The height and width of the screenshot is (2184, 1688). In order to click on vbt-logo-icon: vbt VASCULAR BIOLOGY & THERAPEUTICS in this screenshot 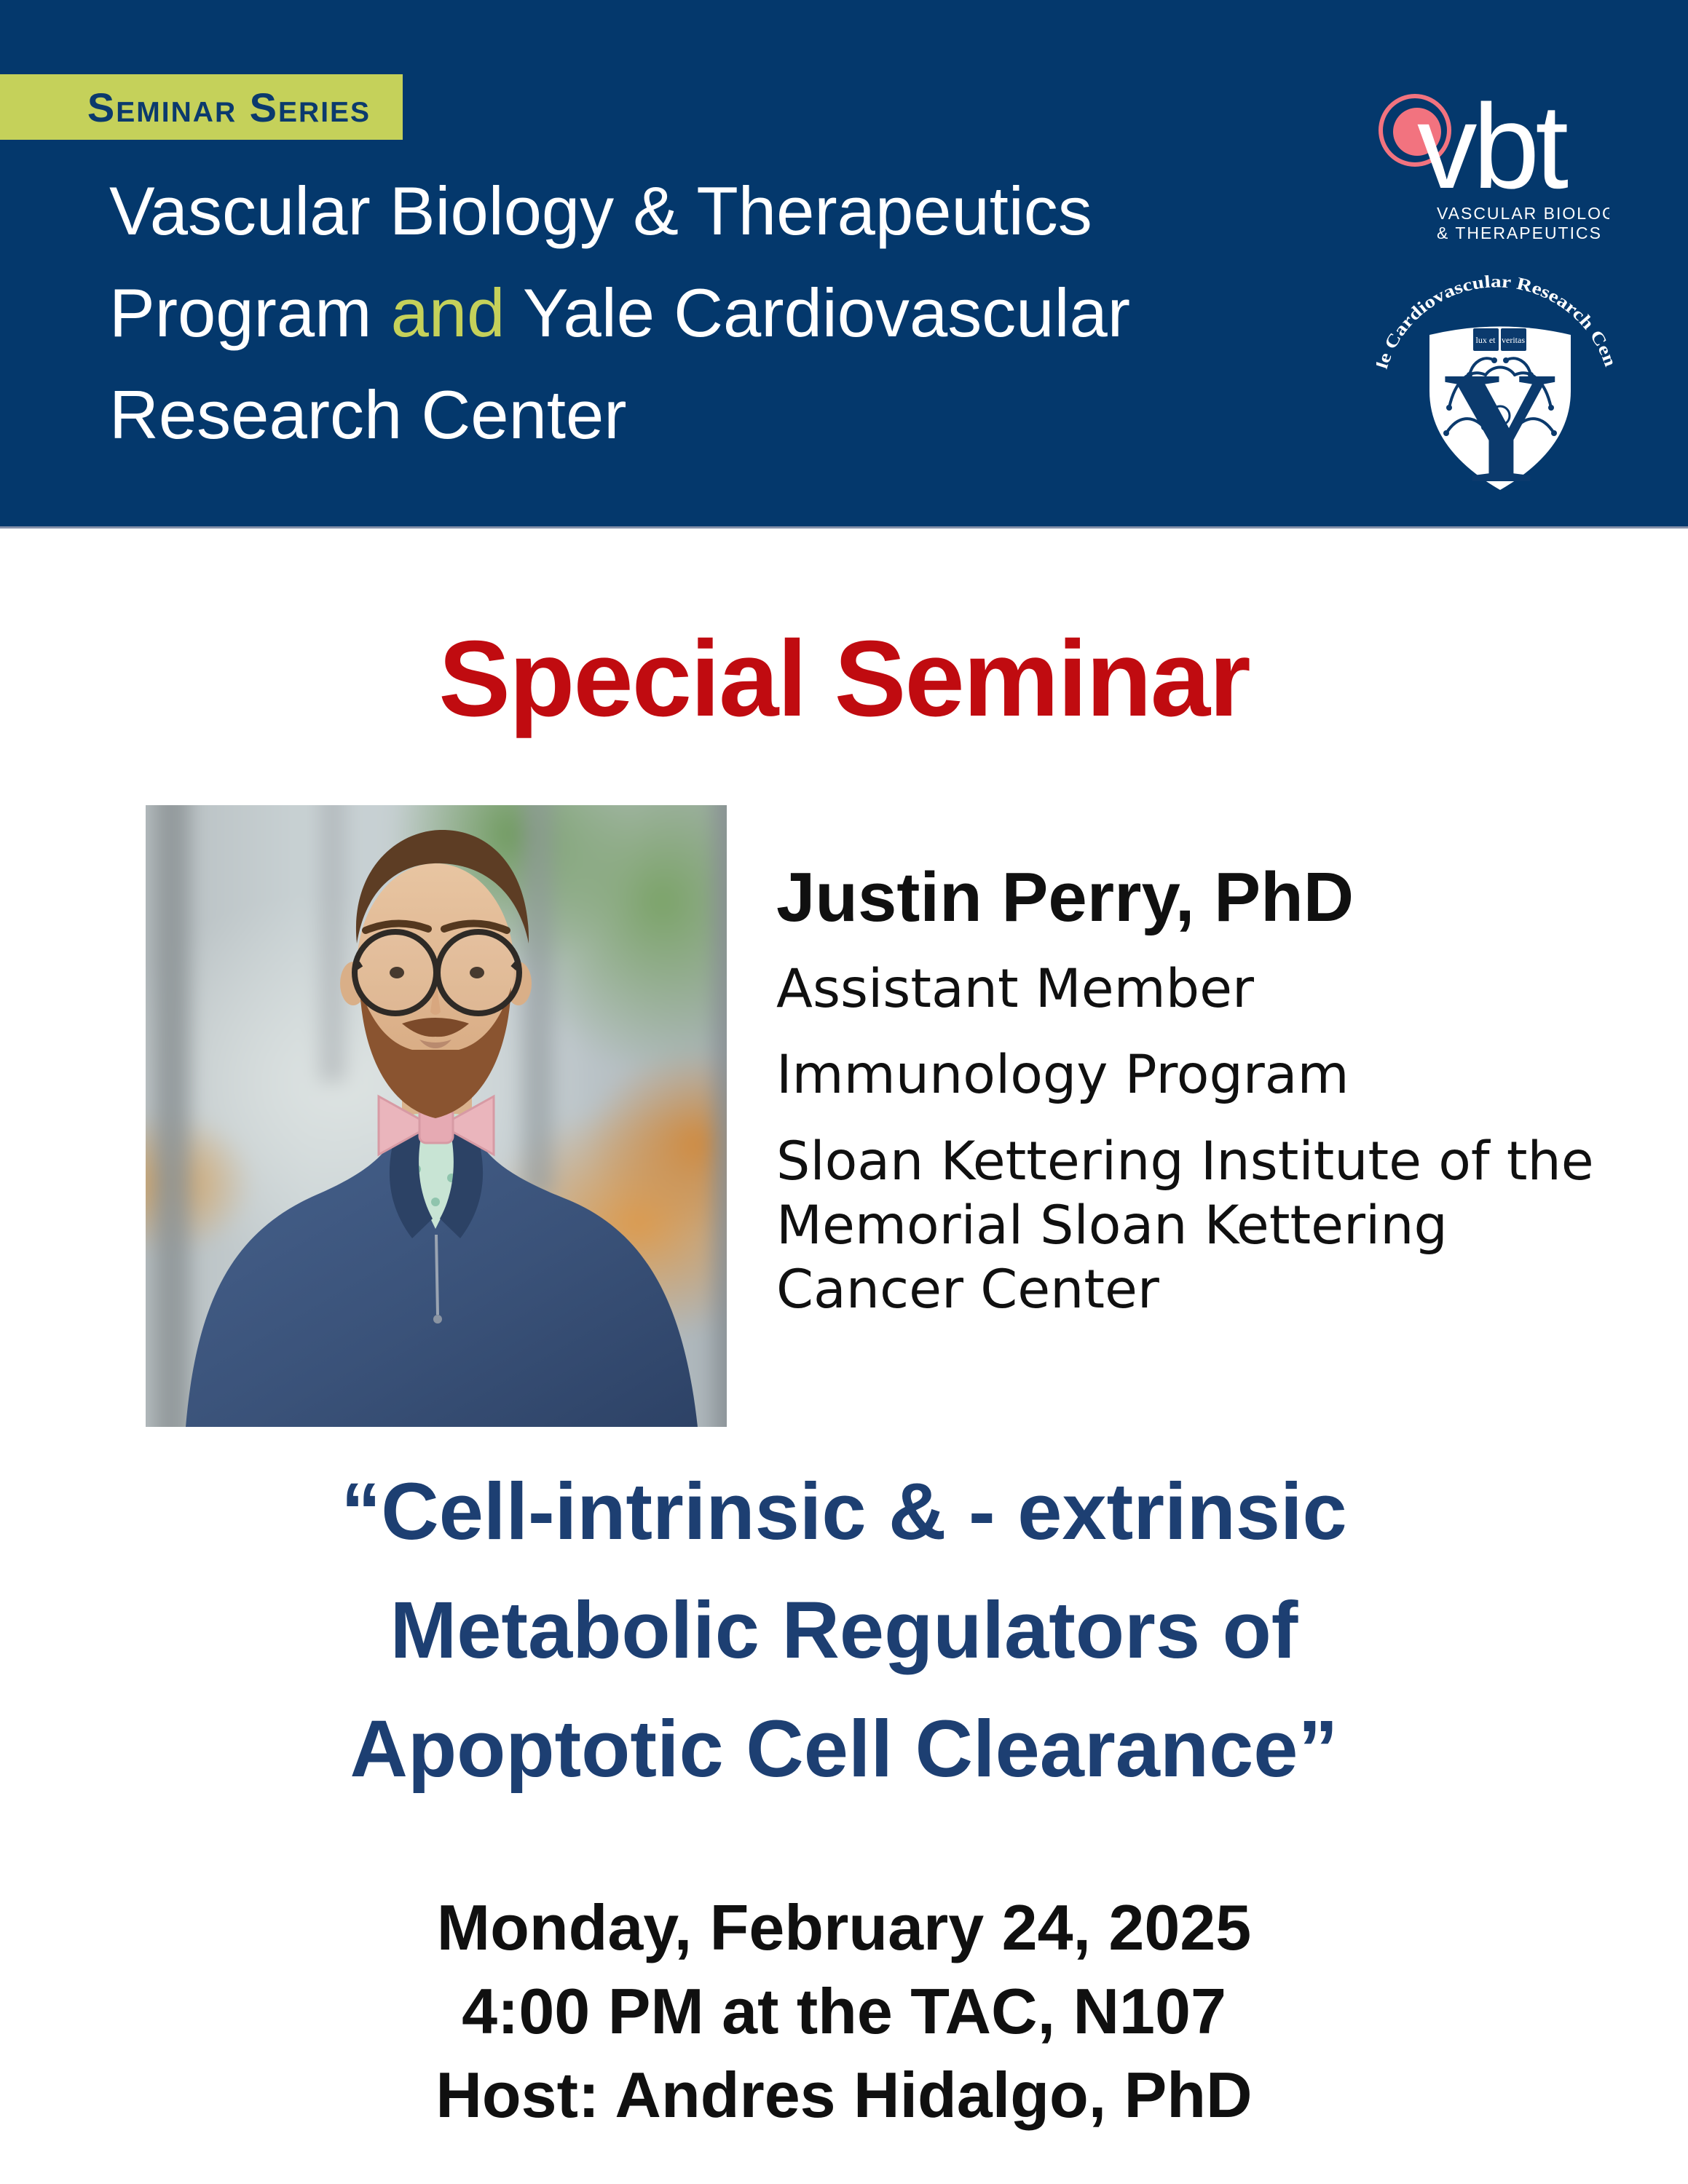, I will do `click(1494, 163)`.